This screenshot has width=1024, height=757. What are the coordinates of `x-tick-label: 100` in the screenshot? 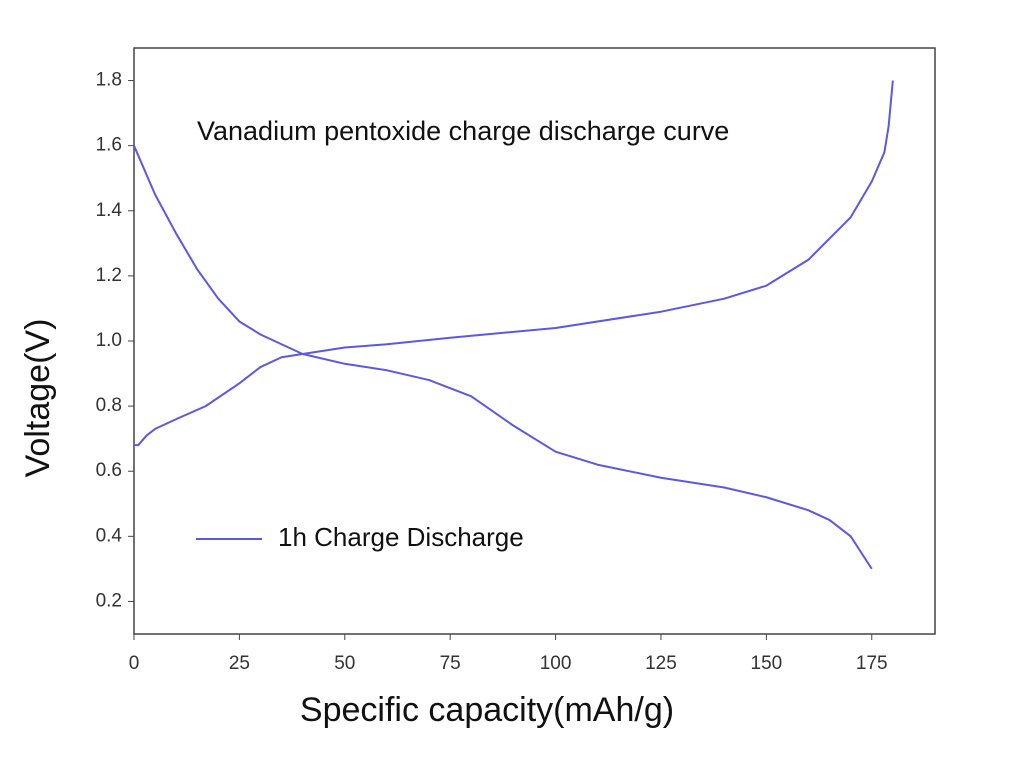 It's located at (556, 663).